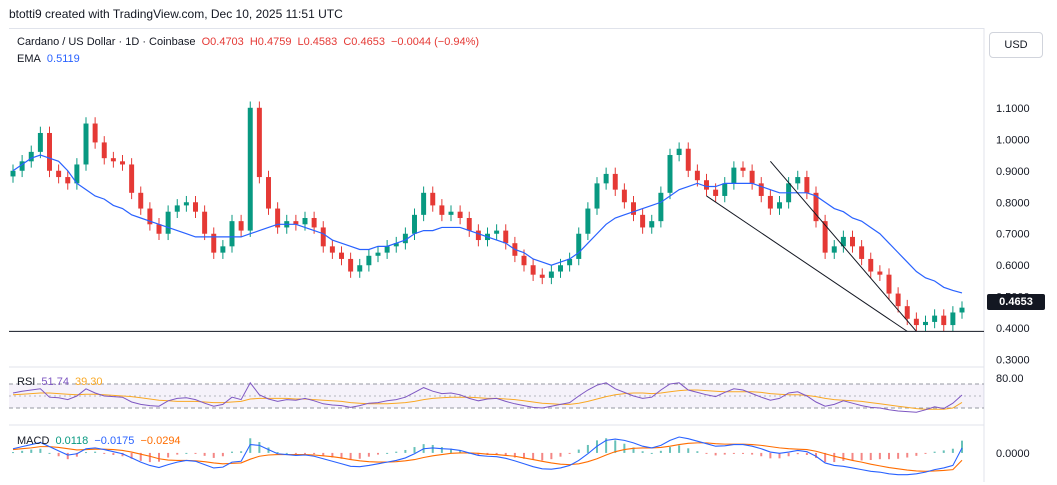 Image resolution: width=1057 pixels, height=485 pixels. I want to click on ema-label: EMA, so click(29, 59).